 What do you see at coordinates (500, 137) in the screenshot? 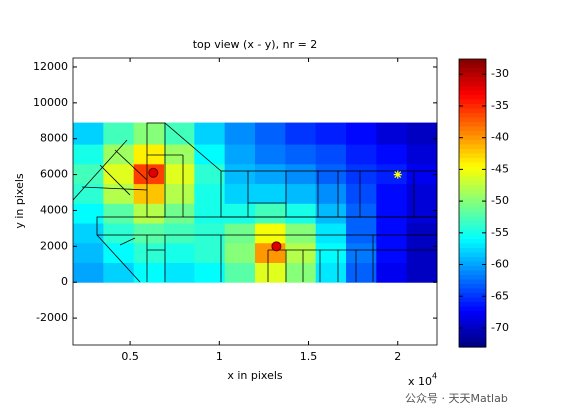
I see `colorbar-tick-label: -40` at bounding box center [500, 137].